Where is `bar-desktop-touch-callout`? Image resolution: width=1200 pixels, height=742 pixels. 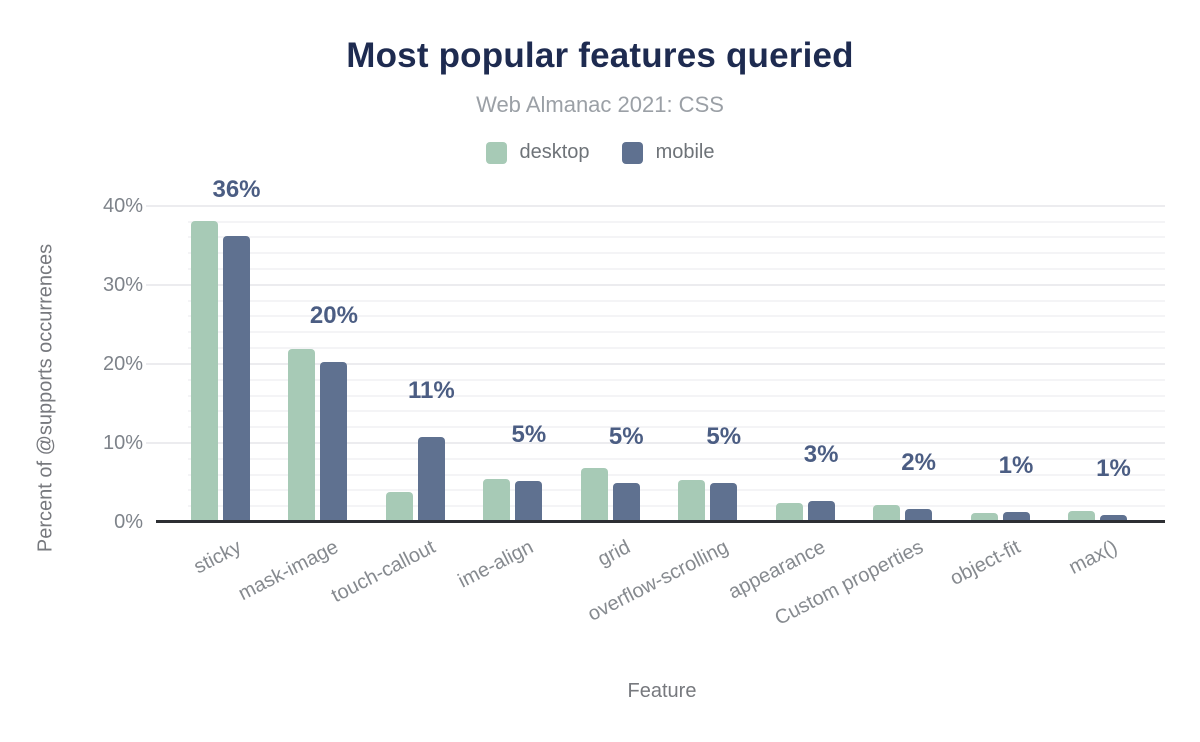
bar-desktop-touch-callout is located at coordinates (399, 506).